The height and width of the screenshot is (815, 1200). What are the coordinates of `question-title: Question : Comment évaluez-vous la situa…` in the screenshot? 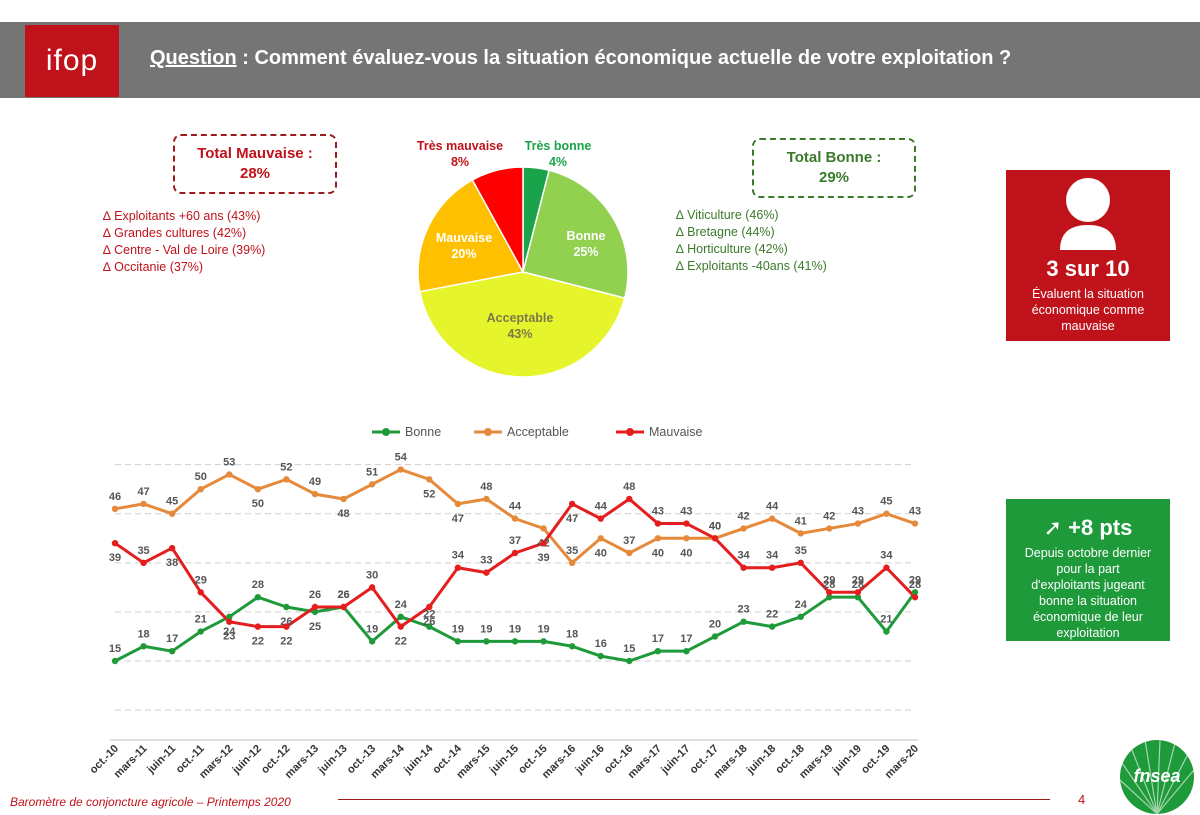 It's located at (580, 58).